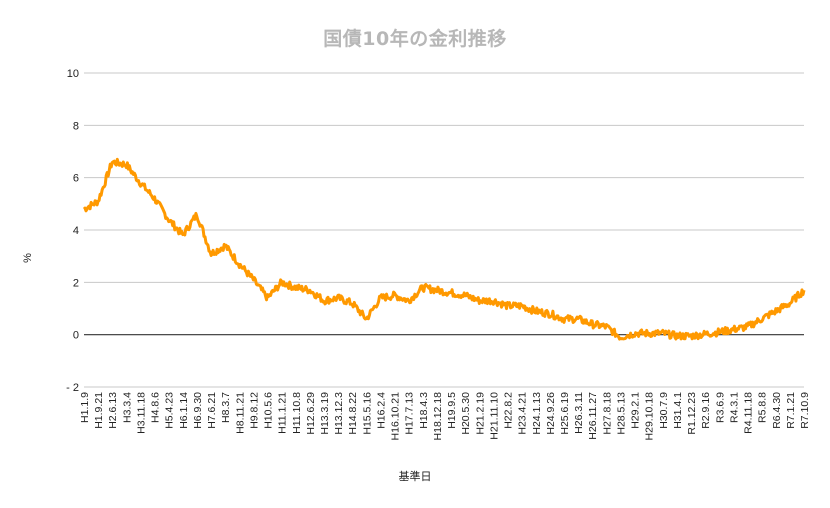 The image size is (830, 508). I want to click on x-tick-label: H26.3.11, so click(579, 413).